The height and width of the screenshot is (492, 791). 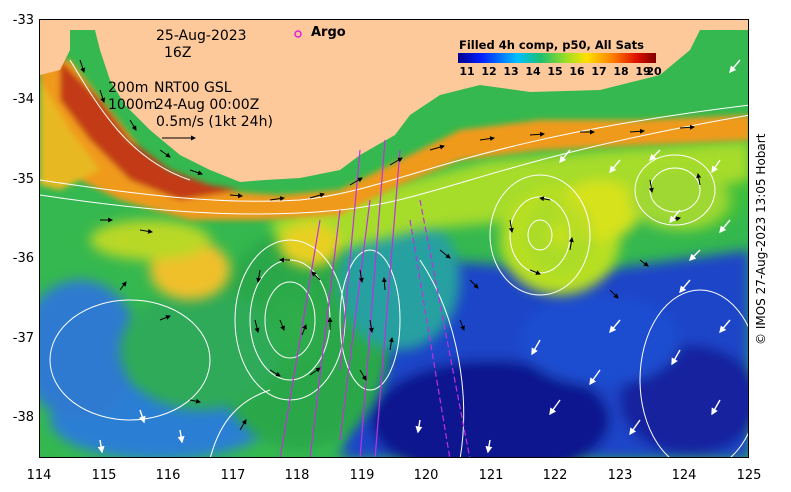 I want to click on depth-line-1000m: 1000m, so click(x=133, y=105).